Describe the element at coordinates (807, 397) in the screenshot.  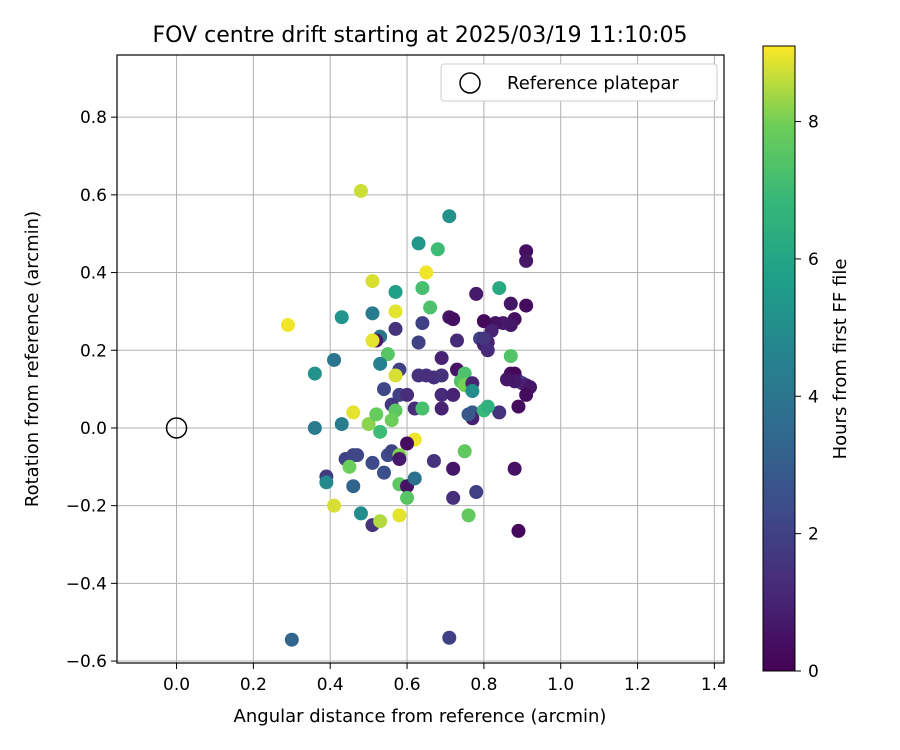
I see `colorbar-ticks: 0 2 4 6 8` at that location.